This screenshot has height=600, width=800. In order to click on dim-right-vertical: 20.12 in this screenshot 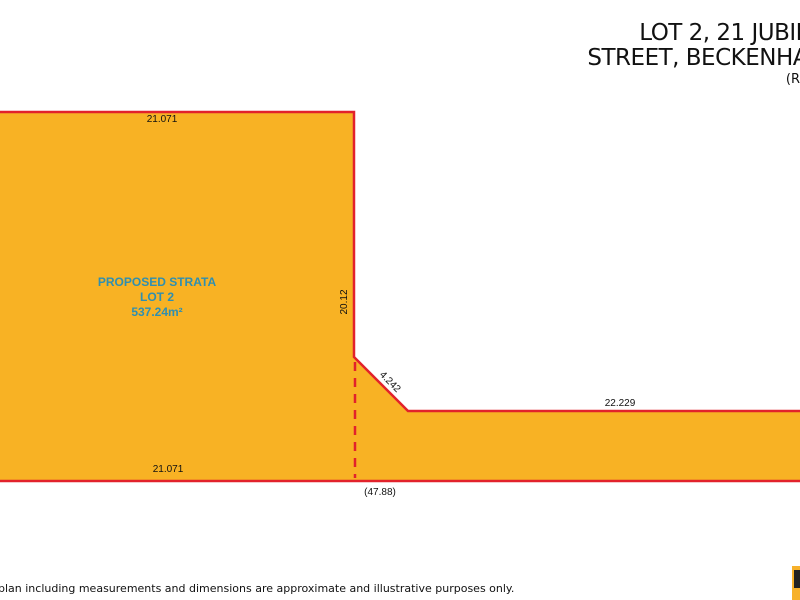, I will do `click(344, 301)`.